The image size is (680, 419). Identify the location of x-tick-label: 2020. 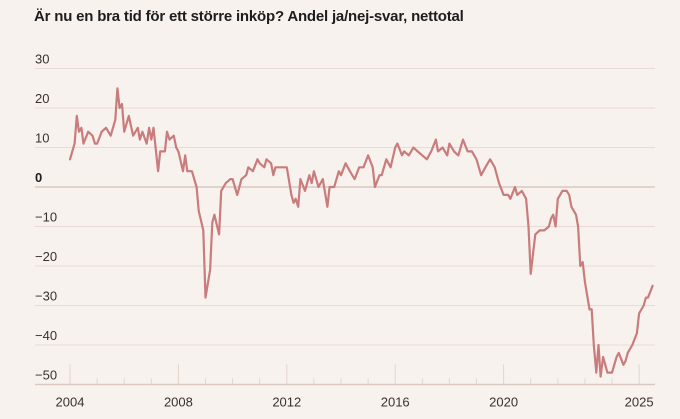
(503, 402).